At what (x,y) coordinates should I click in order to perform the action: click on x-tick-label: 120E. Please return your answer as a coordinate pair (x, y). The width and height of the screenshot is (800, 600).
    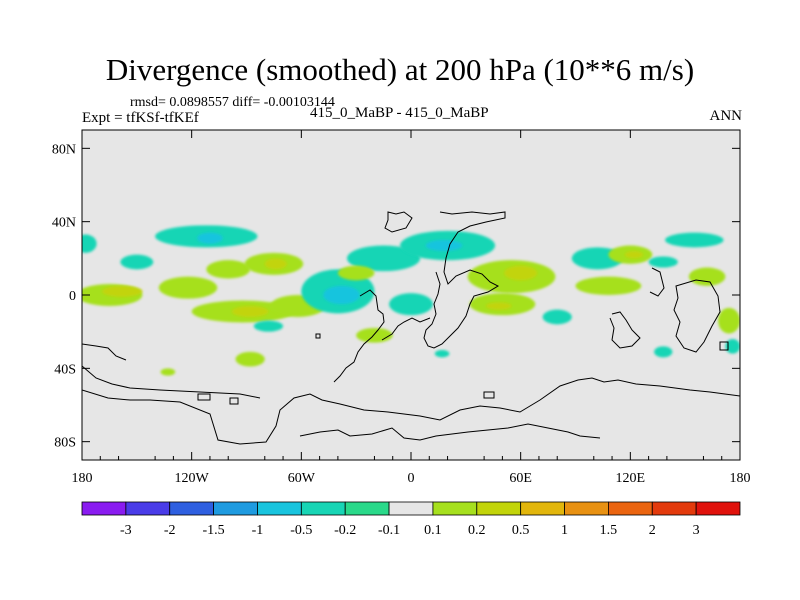
    Looking at the image, I should click on (631, 478).